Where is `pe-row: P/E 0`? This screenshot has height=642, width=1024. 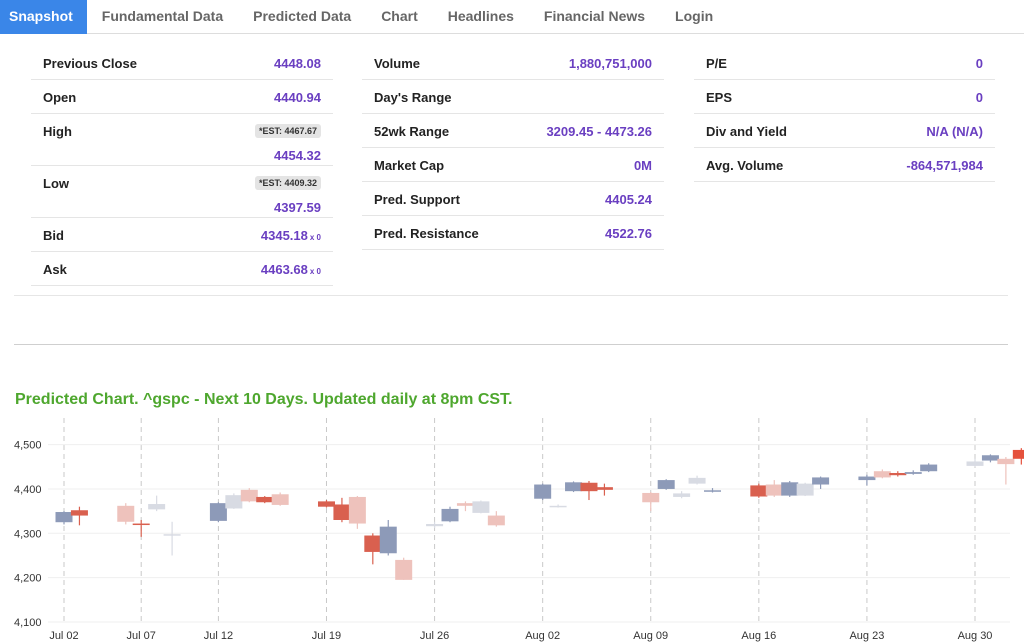
pe-row: P/E 0 is located at coordinates (844, 63).